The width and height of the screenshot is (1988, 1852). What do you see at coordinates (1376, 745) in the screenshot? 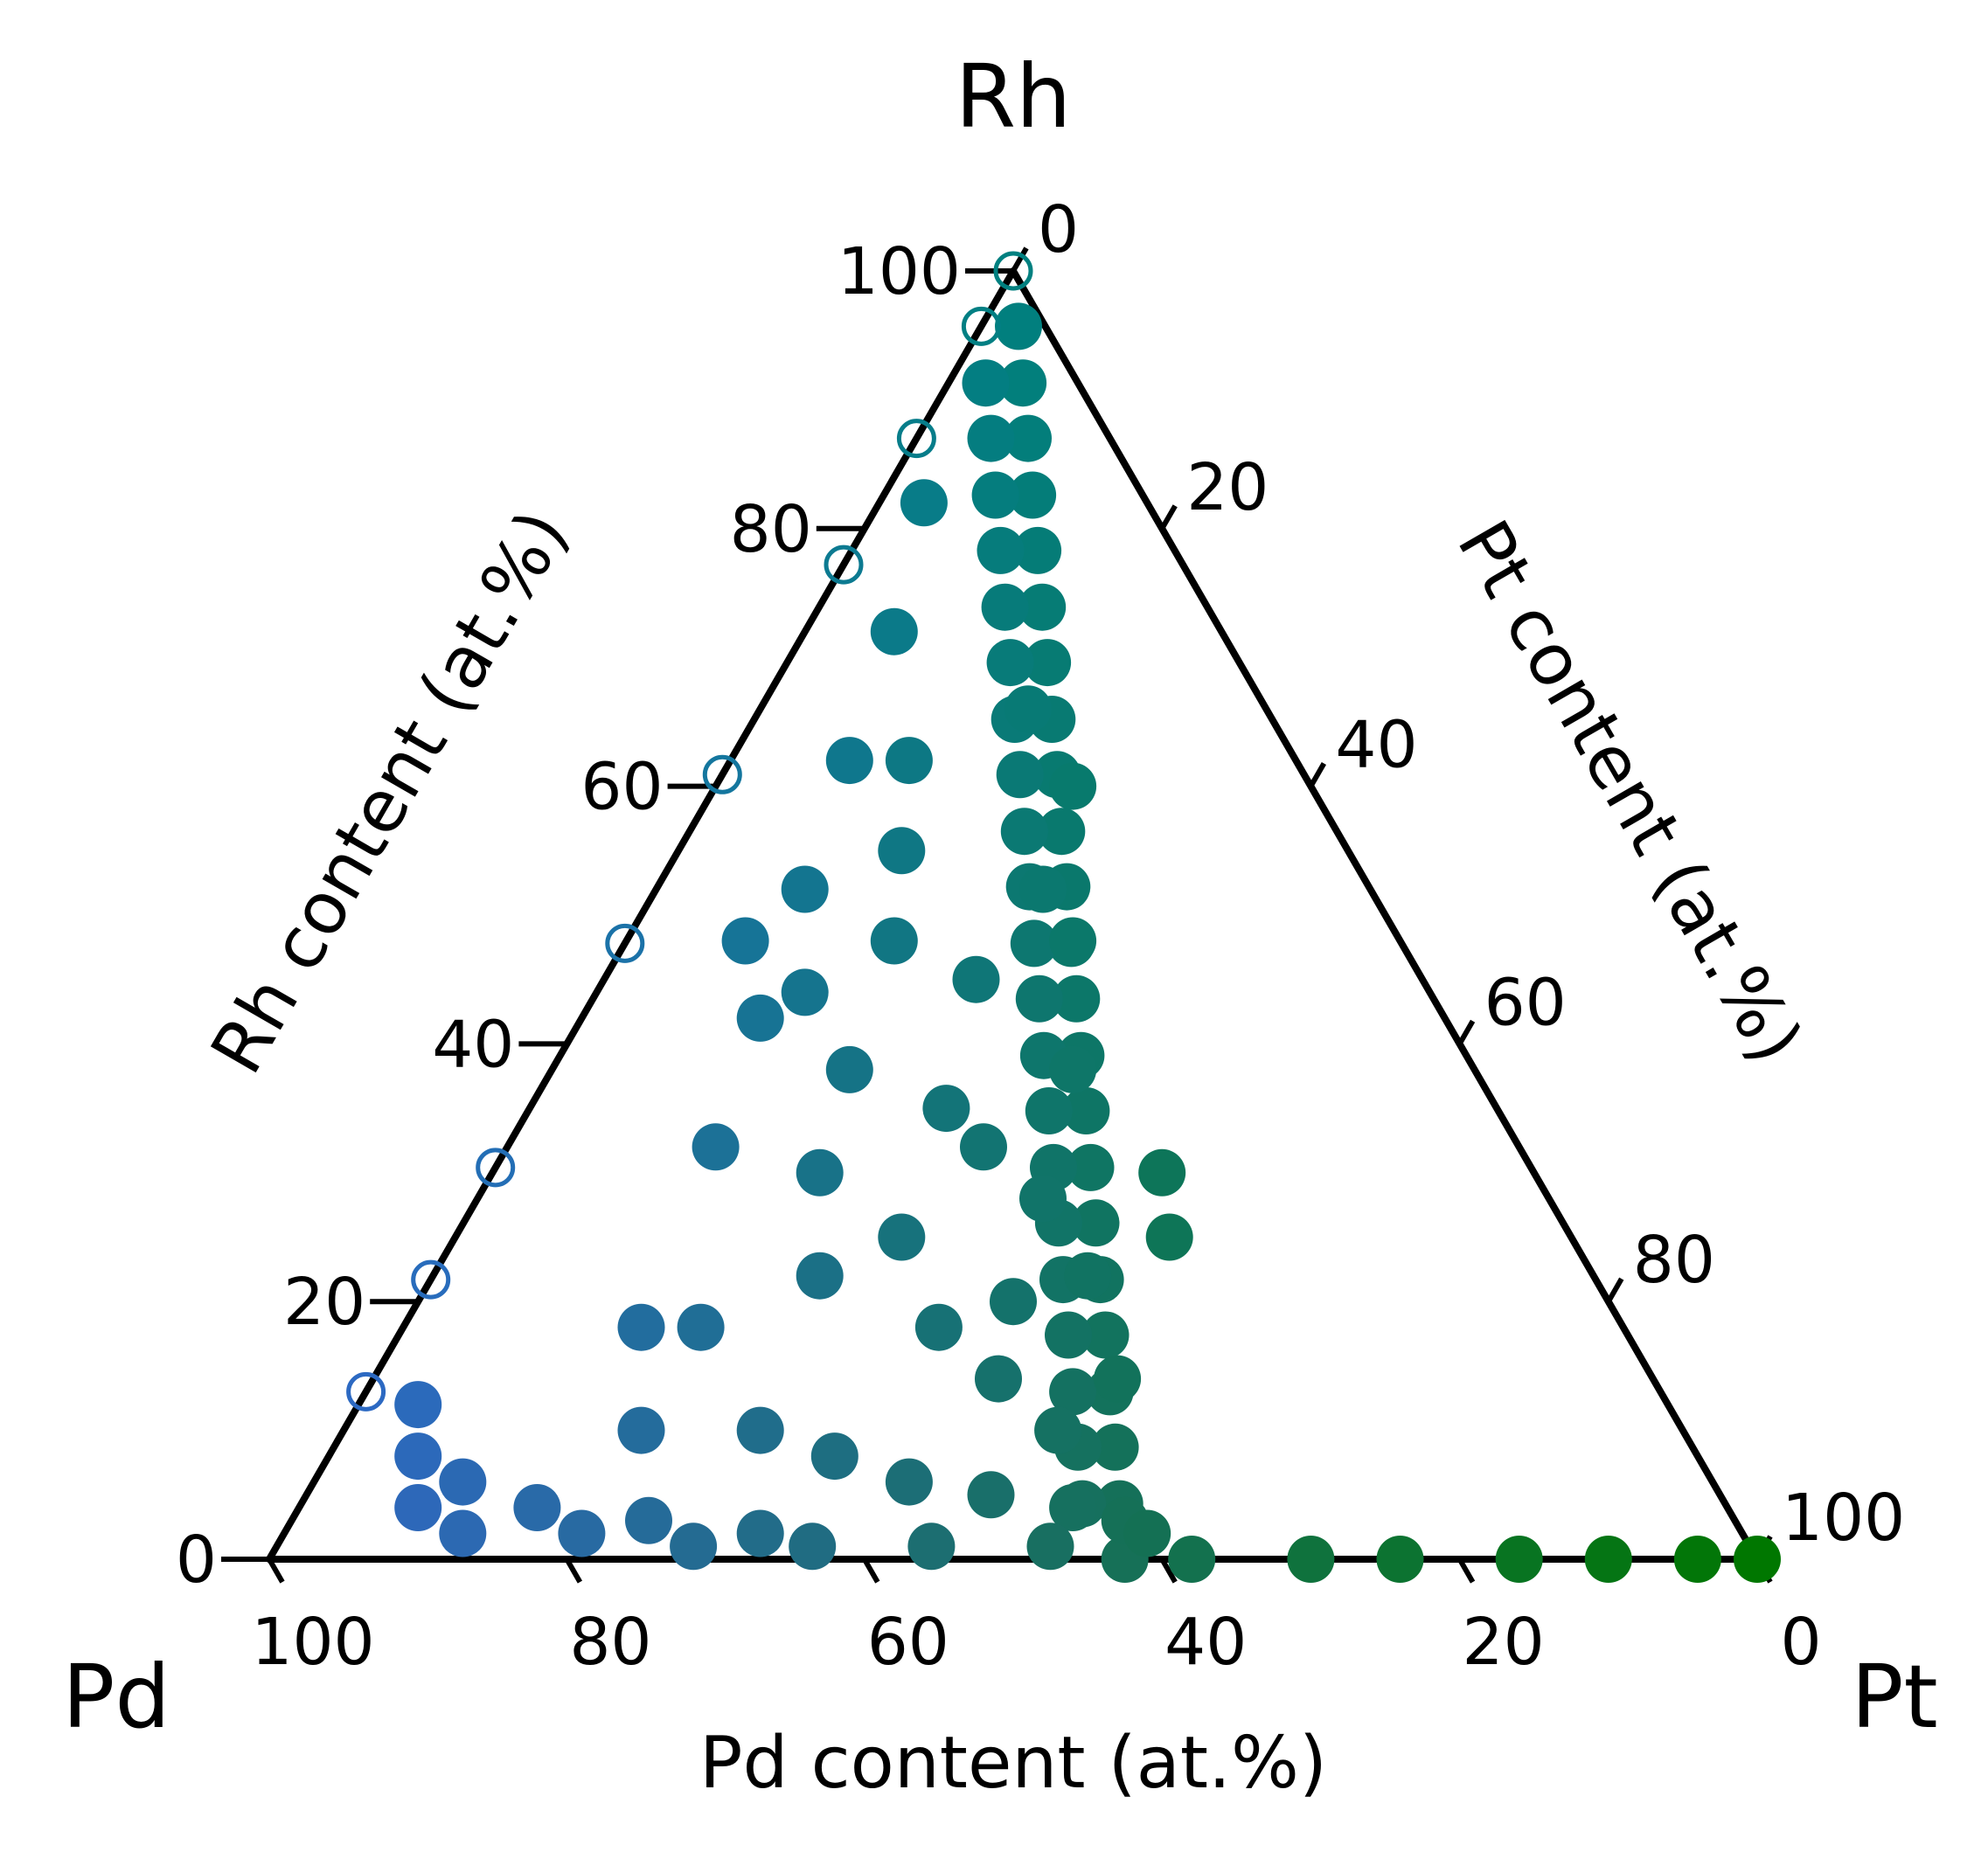
I see `tick-label-right-40: 40` at bounding box center [1376, 745].